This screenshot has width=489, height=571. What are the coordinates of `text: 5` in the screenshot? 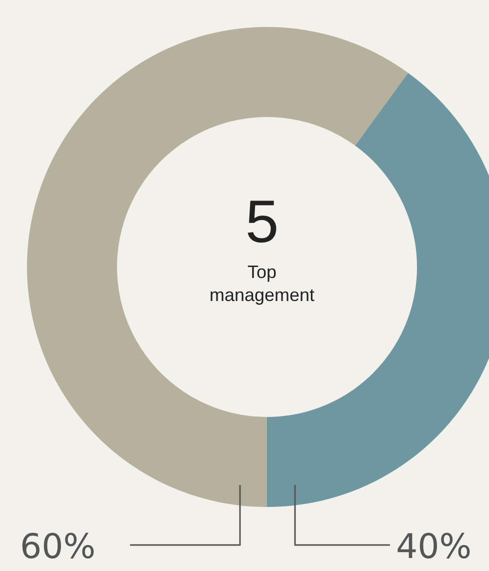 It's located at (262, 221).